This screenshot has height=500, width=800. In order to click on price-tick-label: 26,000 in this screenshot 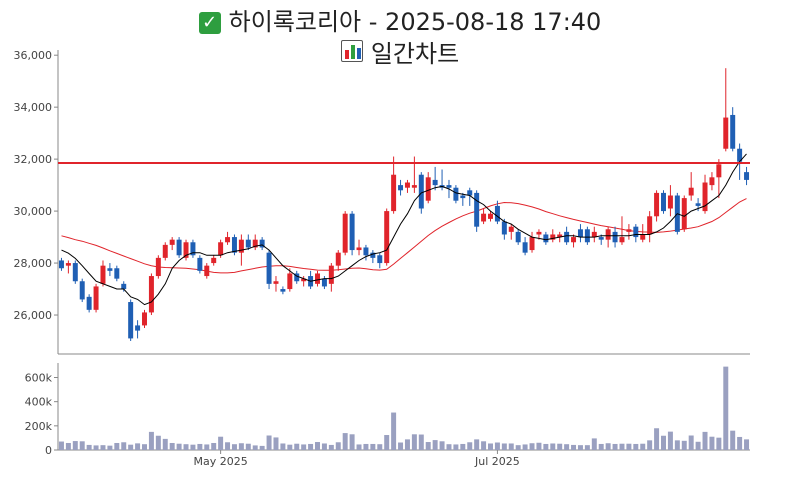, I will do `click(33, 315)`.